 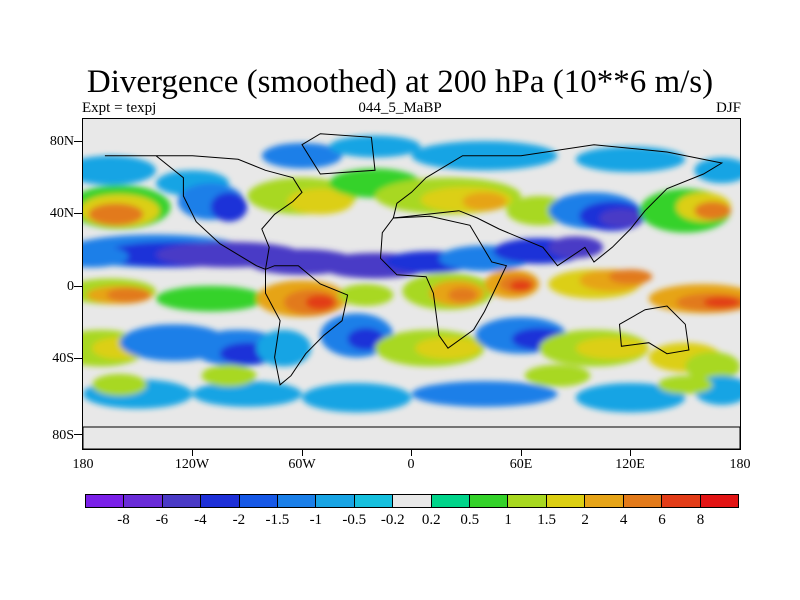 I want to click on lon-label-120e: 120E, so click(x=630, y=464).